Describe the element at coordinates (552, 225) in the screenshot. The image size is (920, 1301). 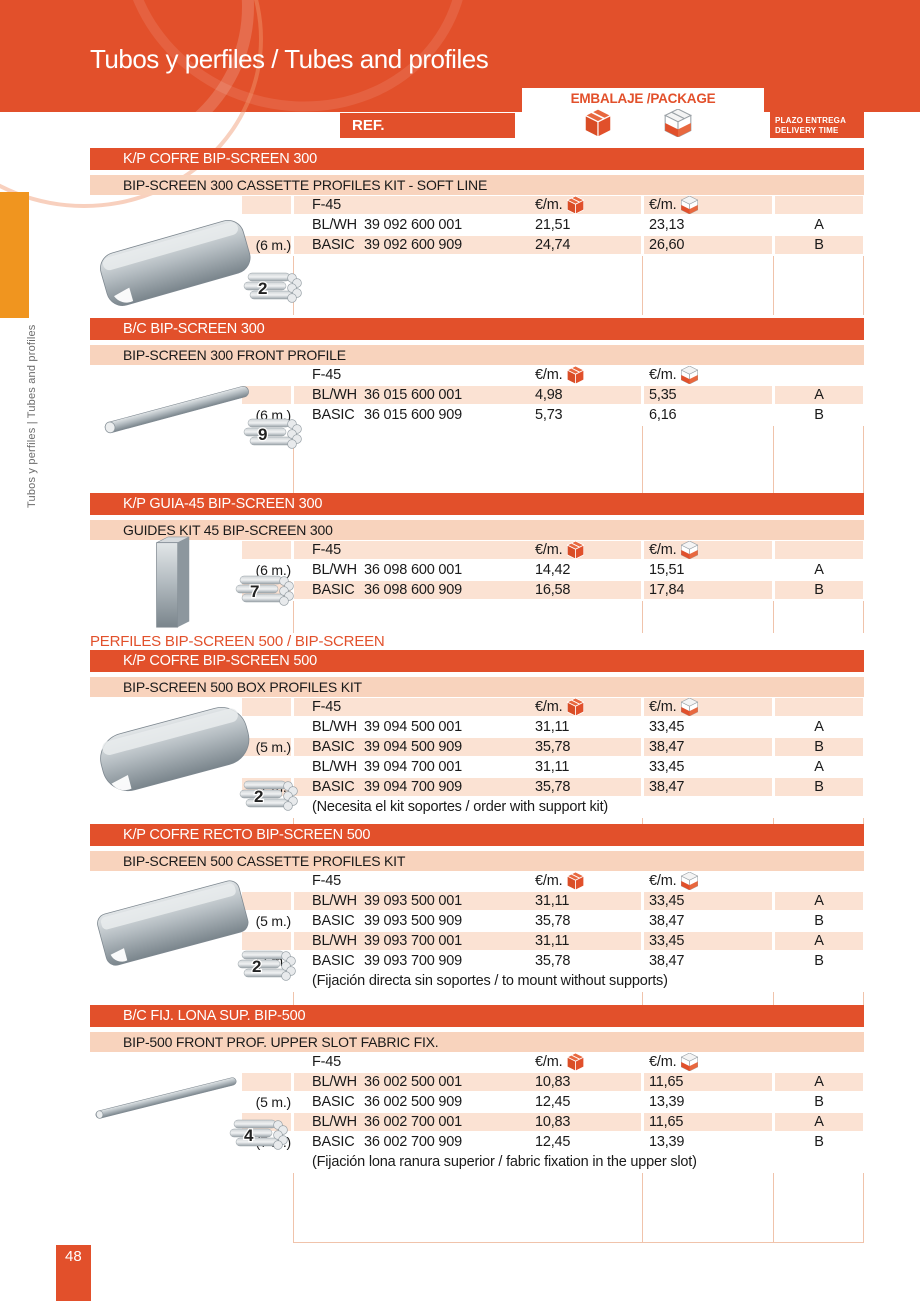
I see `table-row: BL/WH 39 092 600 001 21,51 23,13 A` at that location.